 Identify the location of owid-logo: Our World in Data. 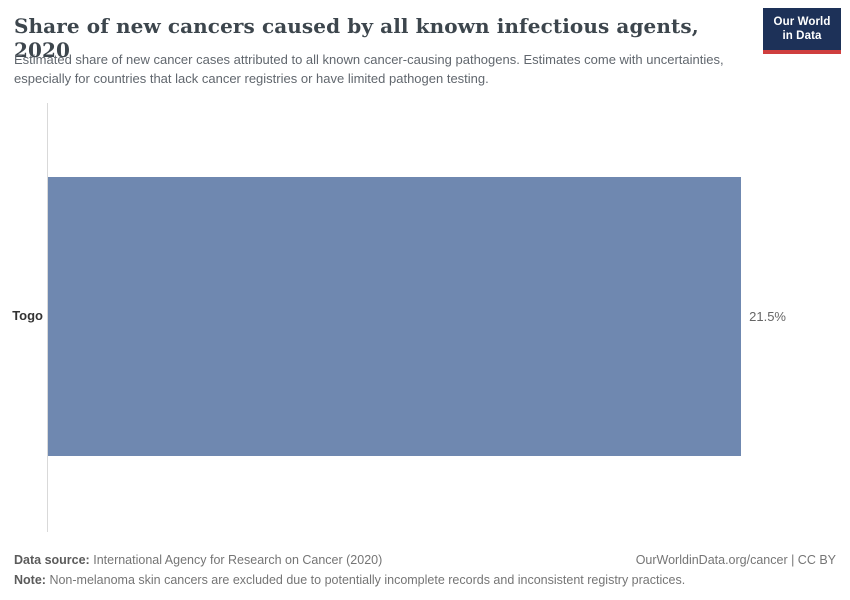
(802, 31).